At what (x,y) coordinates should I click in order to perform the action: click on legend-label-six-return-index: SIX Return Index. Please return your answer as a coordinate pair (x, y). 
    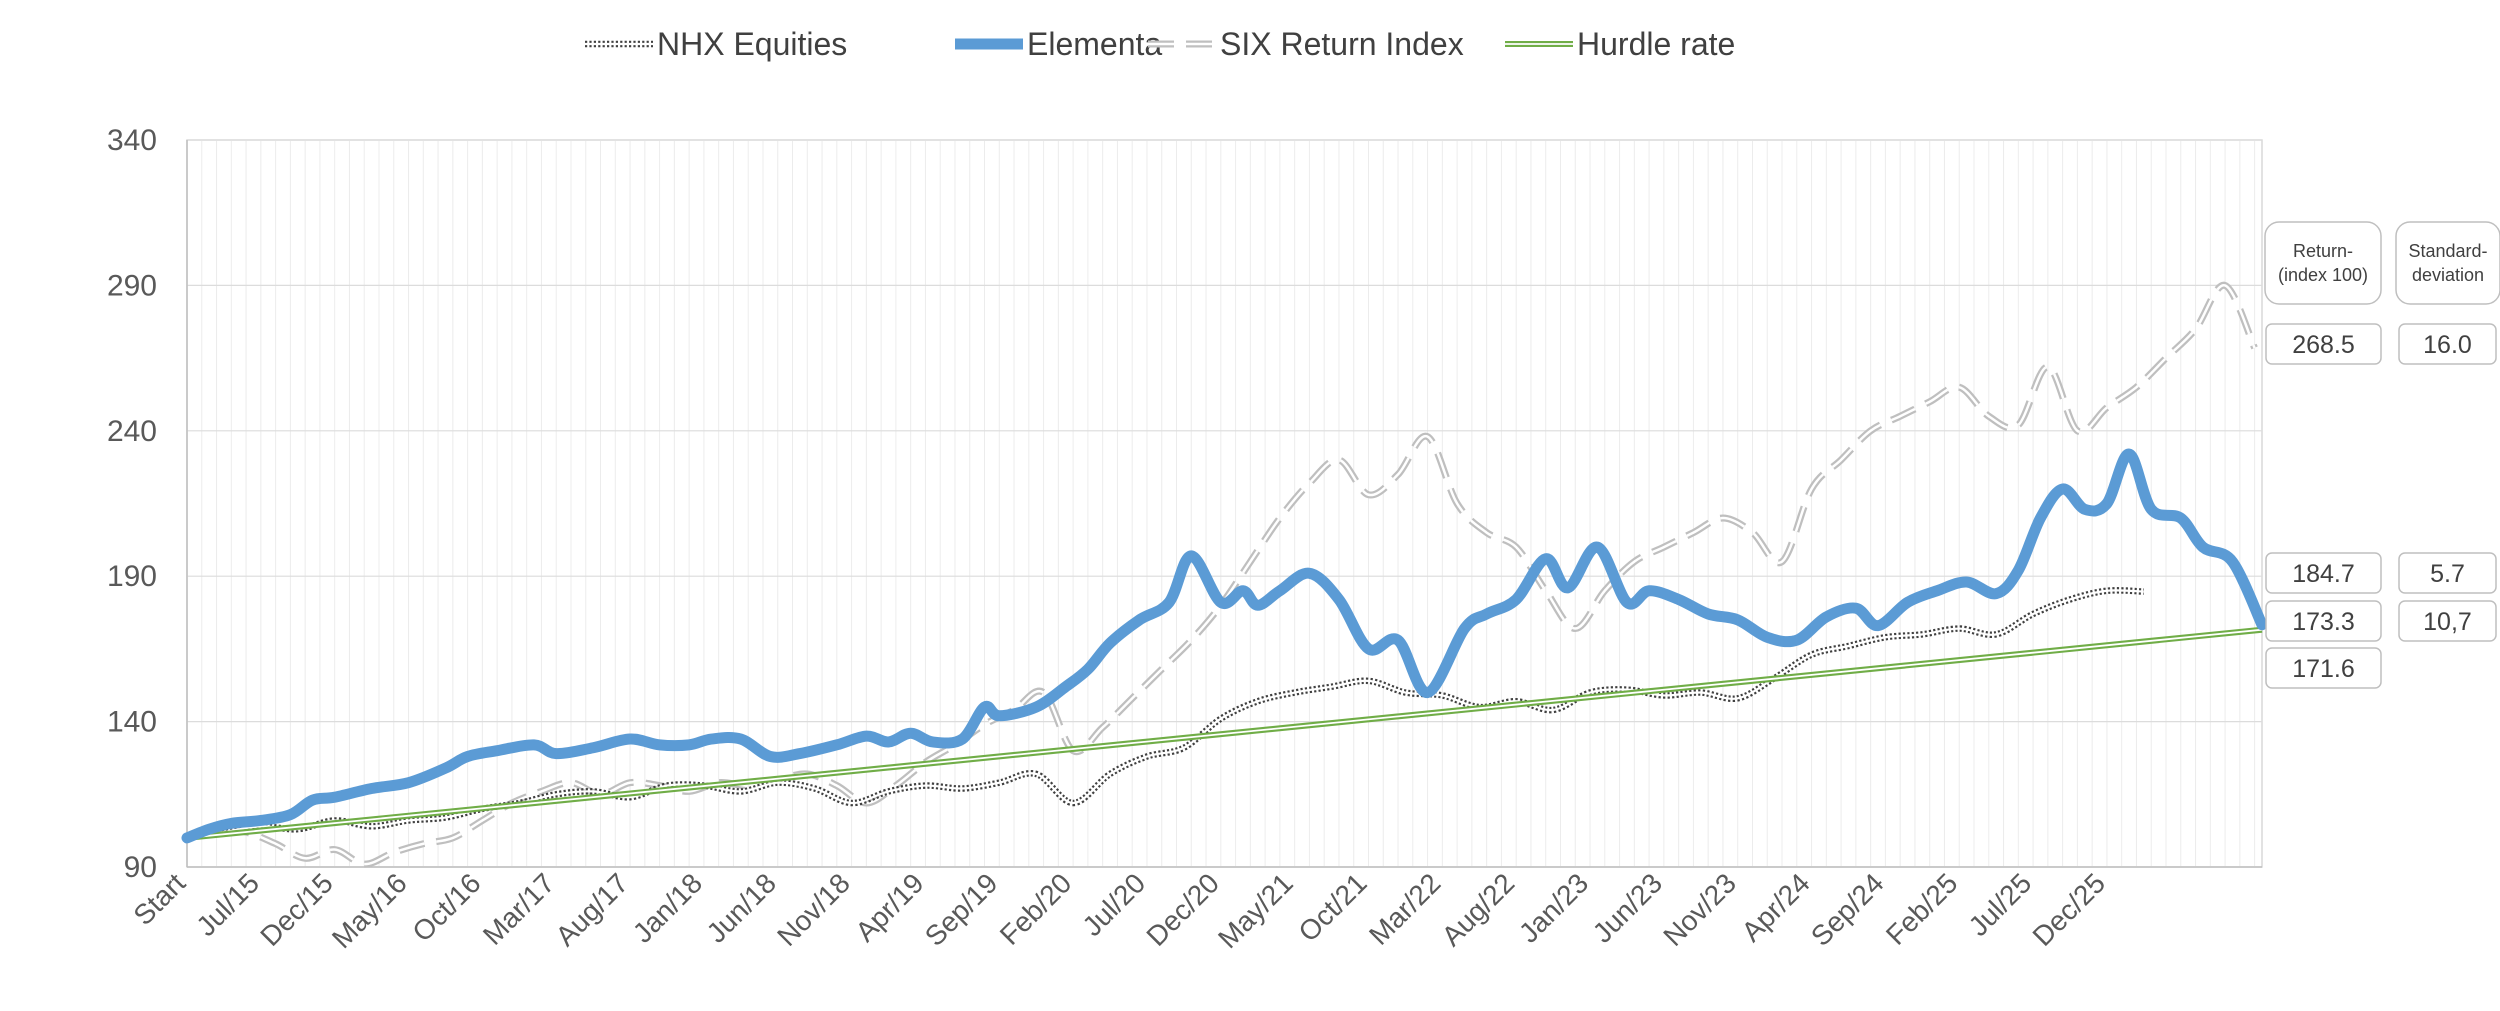
    Looking at the image, I should click on (1342, 44).